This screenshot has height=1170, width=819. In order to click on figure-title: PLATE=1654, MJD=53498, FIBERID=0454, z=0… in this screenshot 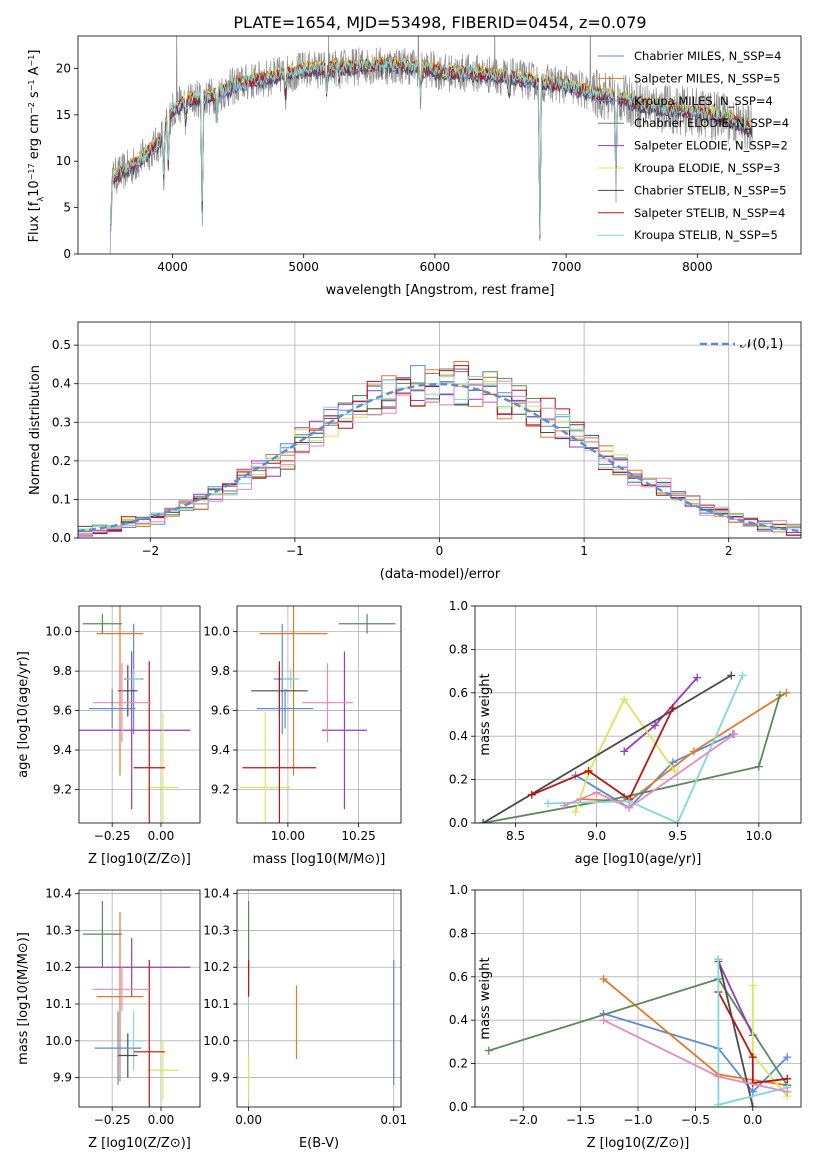, I will do `click(439, 22)`.